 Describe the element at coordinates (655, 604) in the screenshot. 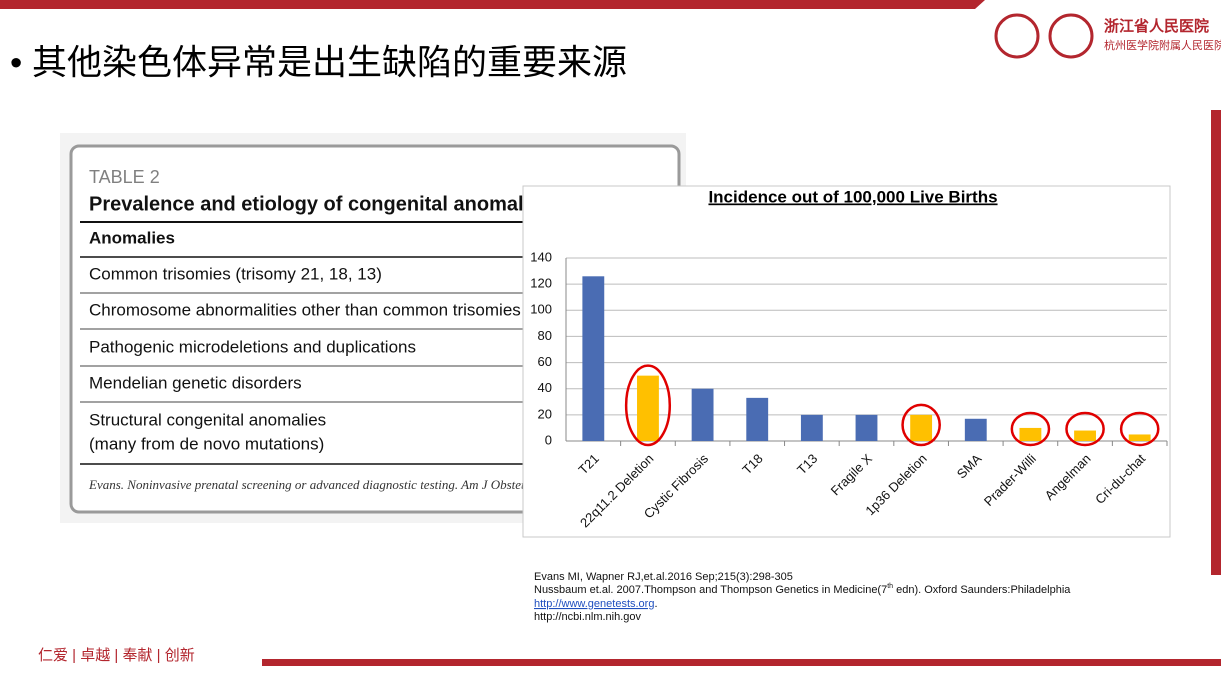

I see `ref-part: .` at that location.